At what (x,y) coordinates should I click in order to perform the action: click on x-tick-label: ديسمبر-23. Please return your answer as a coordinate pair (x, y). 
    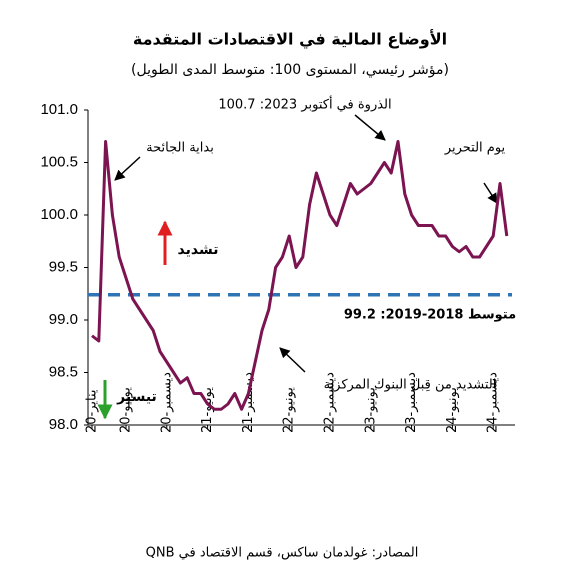
    Looking at the image, I should click on (411, 402).